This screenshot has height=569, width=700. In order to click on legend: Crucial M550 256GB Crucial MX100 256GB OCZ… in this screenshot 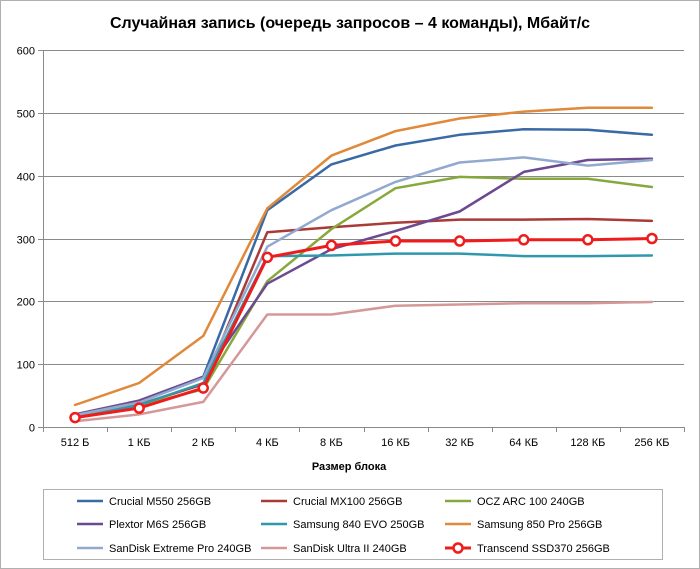, I will do `click(353, 524)`.